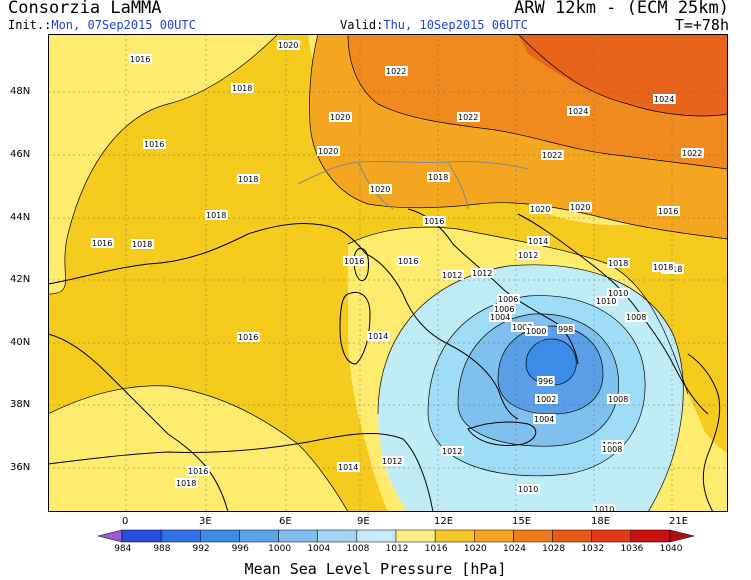 This screenshot has width=751, height=580. What do you see at coordinates (240, 549) in the screenshot?
I see `colorbar-label: 996` at bounding box center [240, 549].